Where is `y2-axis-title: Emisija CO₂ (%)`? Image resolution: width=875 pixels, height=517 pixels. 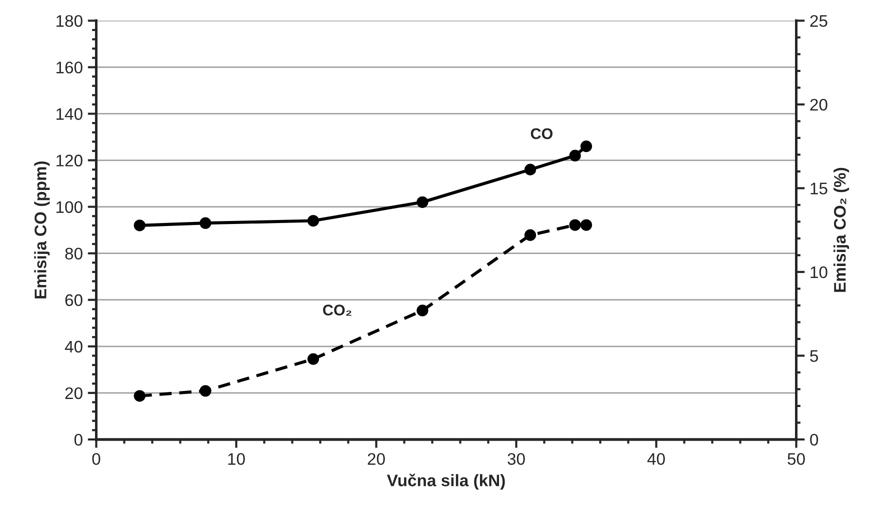
y2-axis-title: Emisija CO₂ (%) is located at coordinates (842, 230).